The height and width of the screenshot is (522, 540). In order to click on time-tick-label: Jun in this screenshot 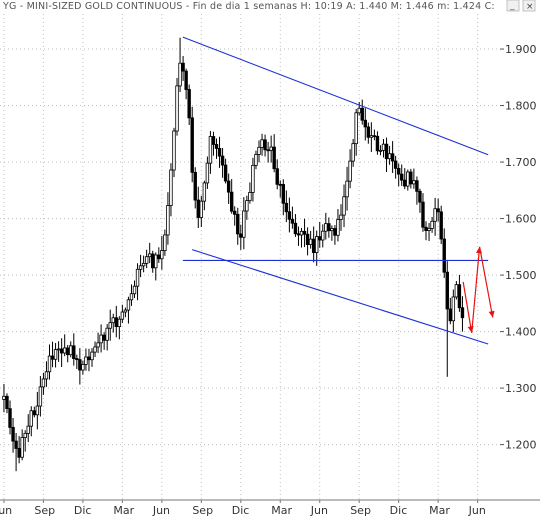, I will do `click(477, 510)`.